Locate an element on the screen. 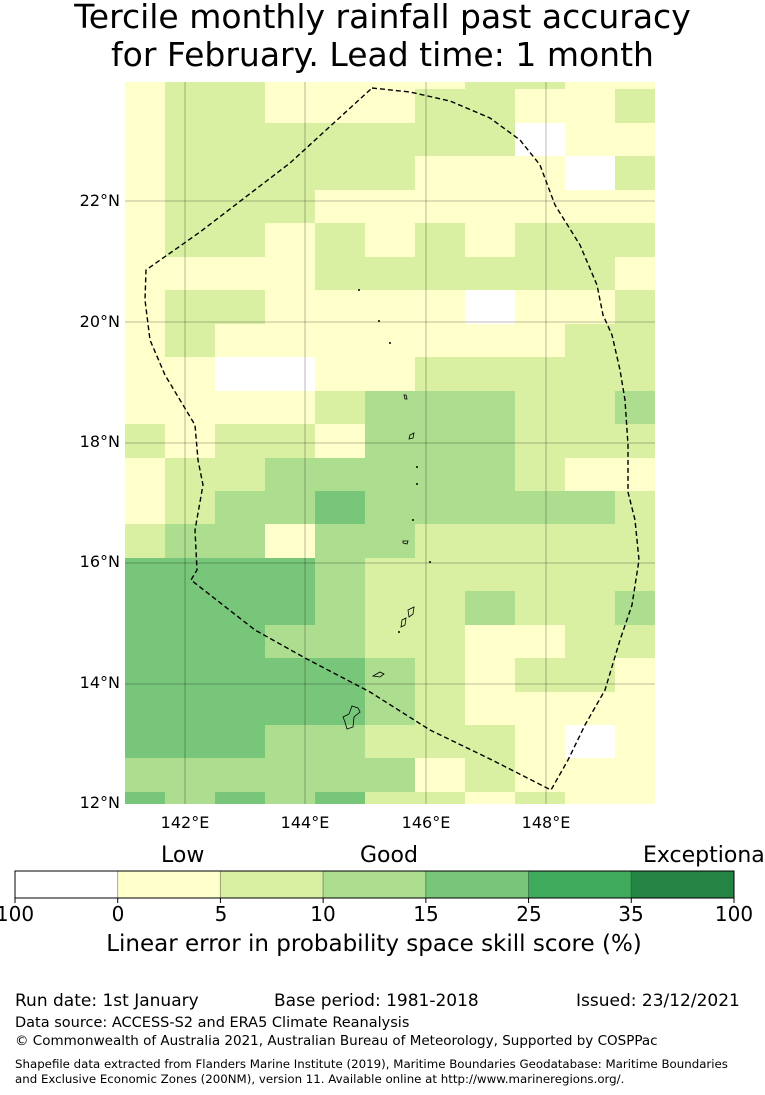  colorbar-tick: 25 is located at coordinates (529, 914).